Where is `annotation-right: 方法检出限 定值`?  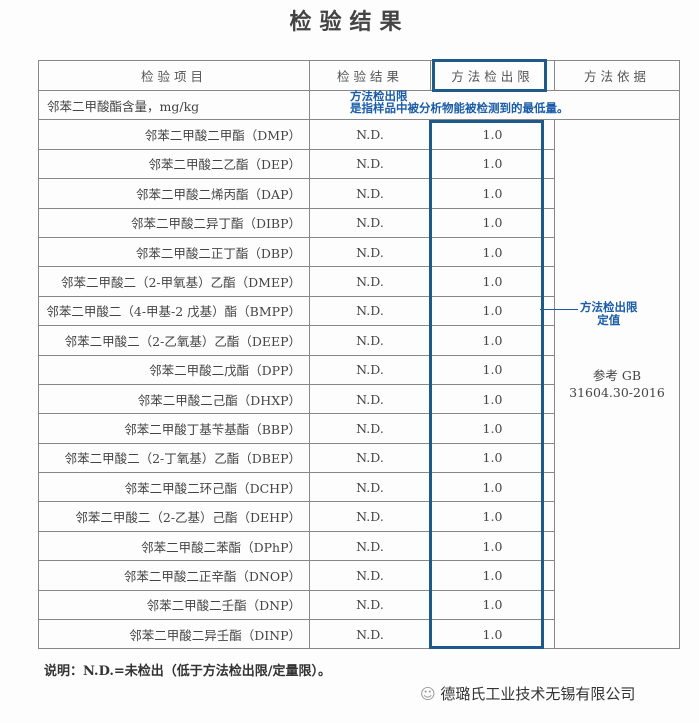 annotation-right: 方法检出限 定值 is located at coordinates (609, 314).